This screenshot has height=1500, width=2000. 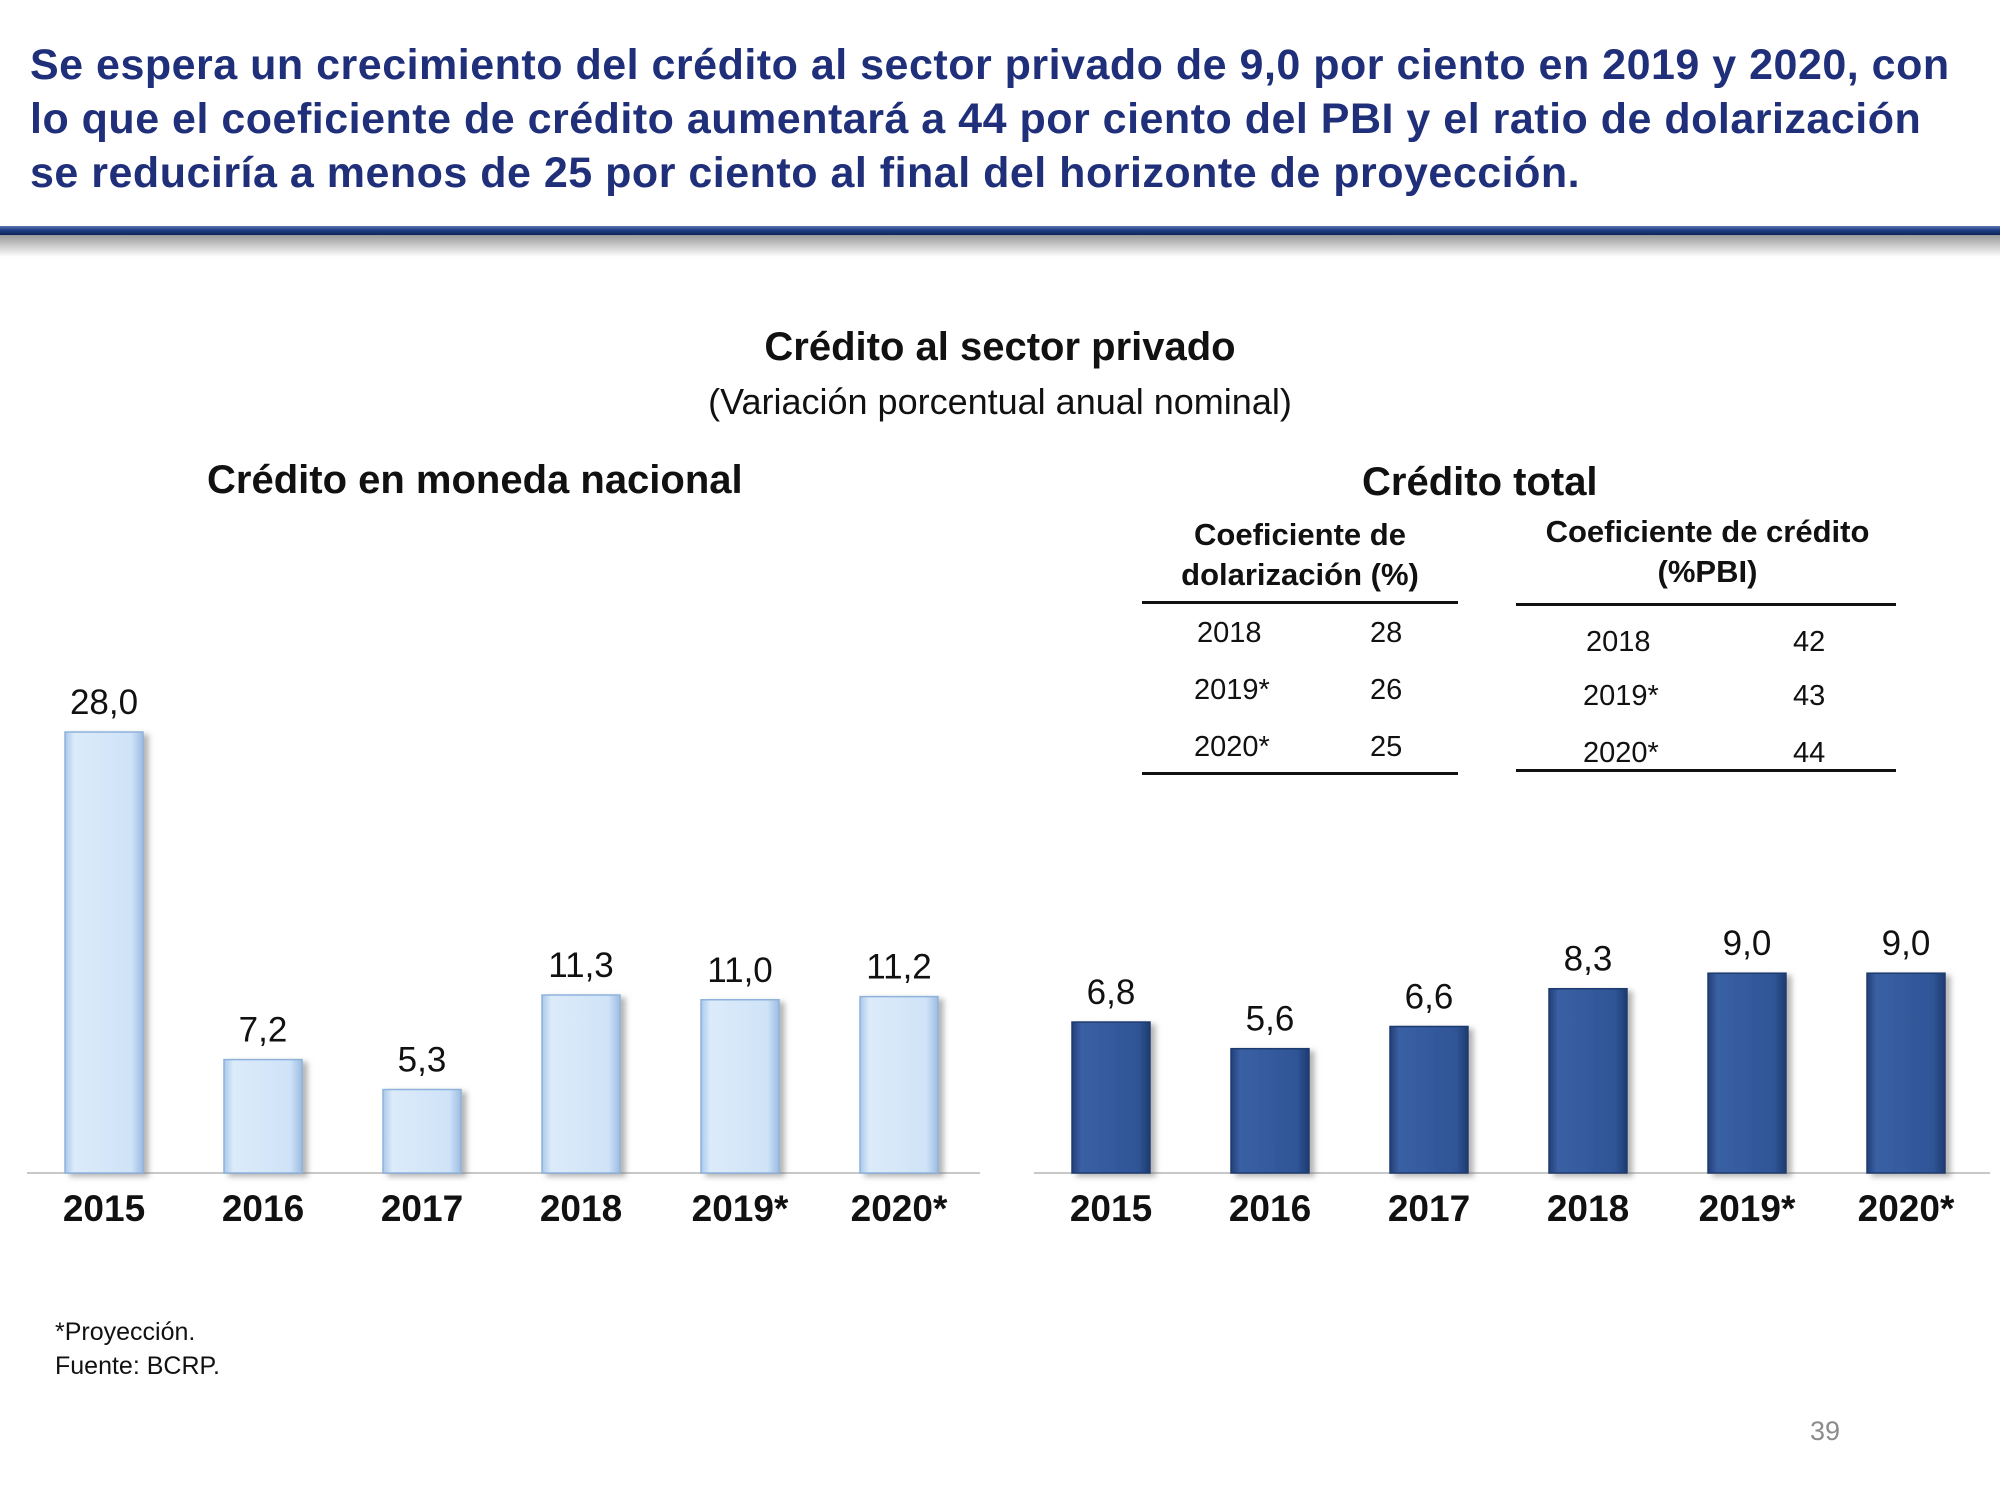 I want to click on page-number: 39, so click(x=1825, y=1431).